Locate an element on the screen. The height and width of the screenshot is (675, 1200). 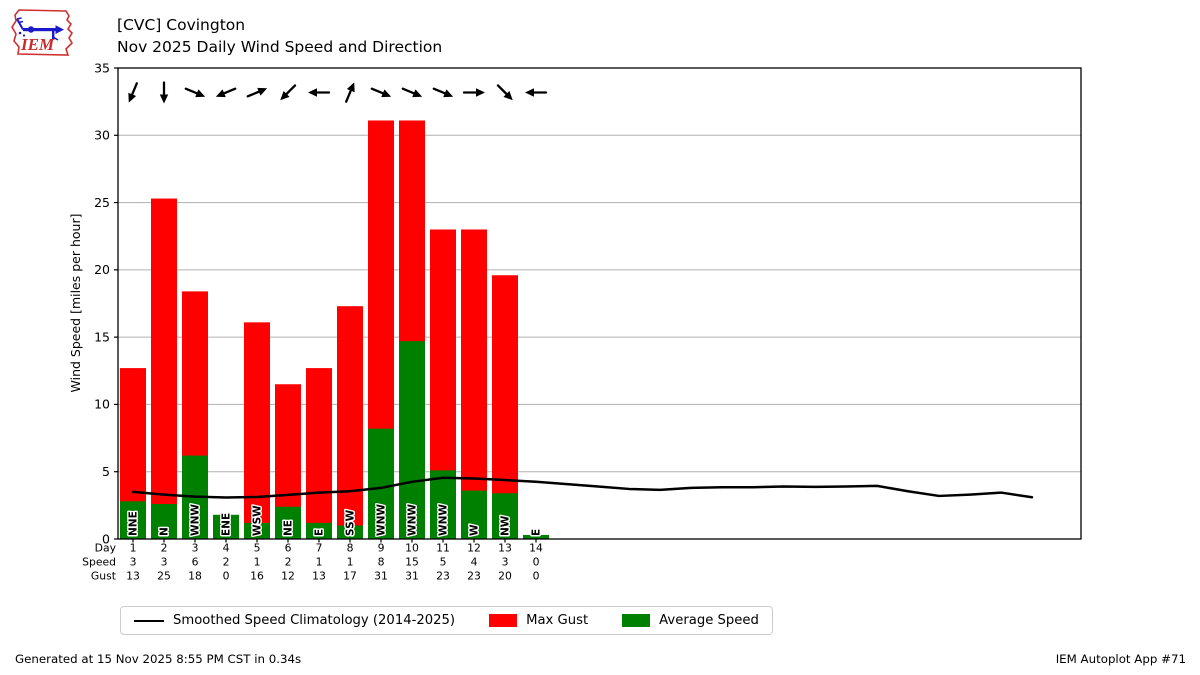
direction-label: W is located at coordinates (474, 530).